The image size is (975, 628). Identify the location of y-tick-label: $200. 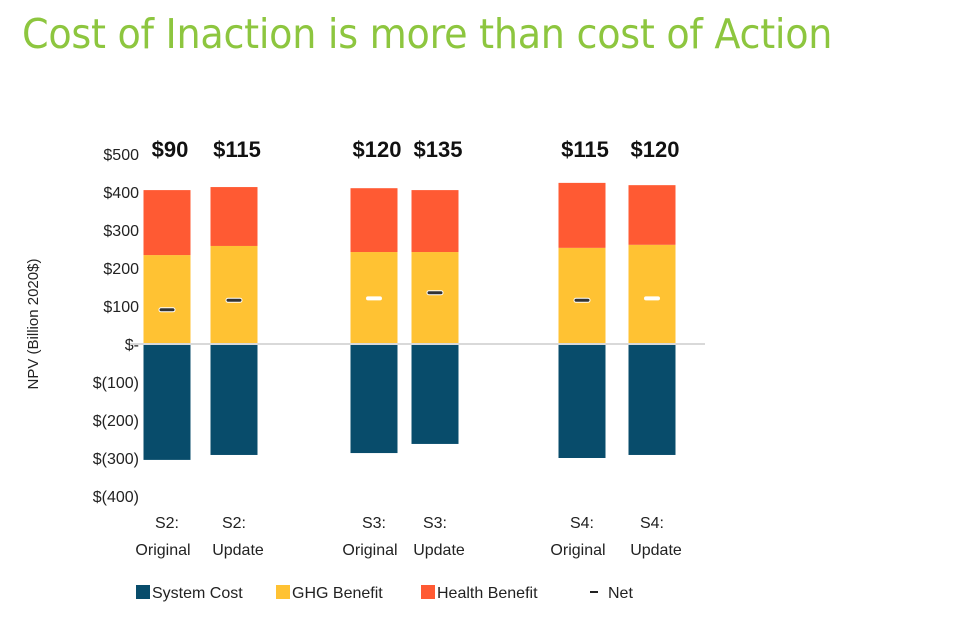
(121, 269).